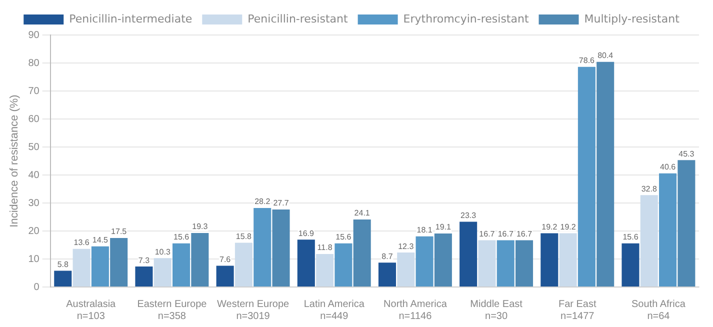 The height and width of the screenshot is (327, 713). I want to click on y-tick-label: 40, so click(34, 175).